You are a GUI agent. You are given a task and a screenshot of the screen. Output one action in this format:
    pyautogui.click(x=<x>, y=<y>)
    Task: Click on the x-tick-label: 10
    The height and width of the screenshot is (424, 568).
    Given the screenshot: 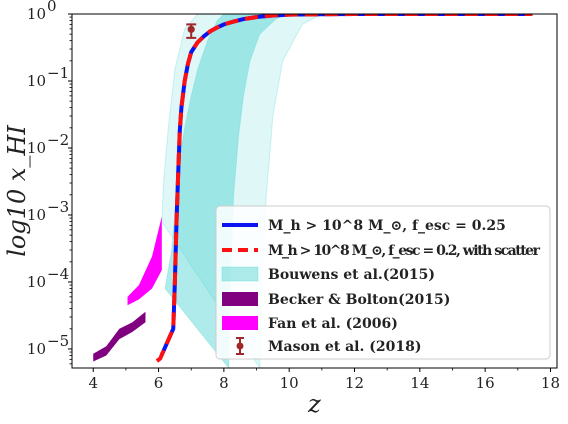 What is the action you would take?
    pyautogui.click(x=289, y=383)
    